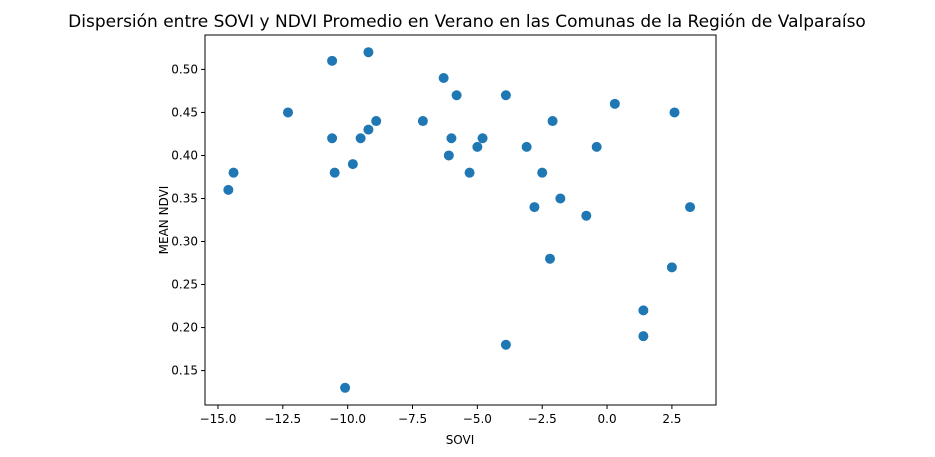 The image size is (935, 457). I want to click on x-tick-label: −12.5, so click(282, 419).